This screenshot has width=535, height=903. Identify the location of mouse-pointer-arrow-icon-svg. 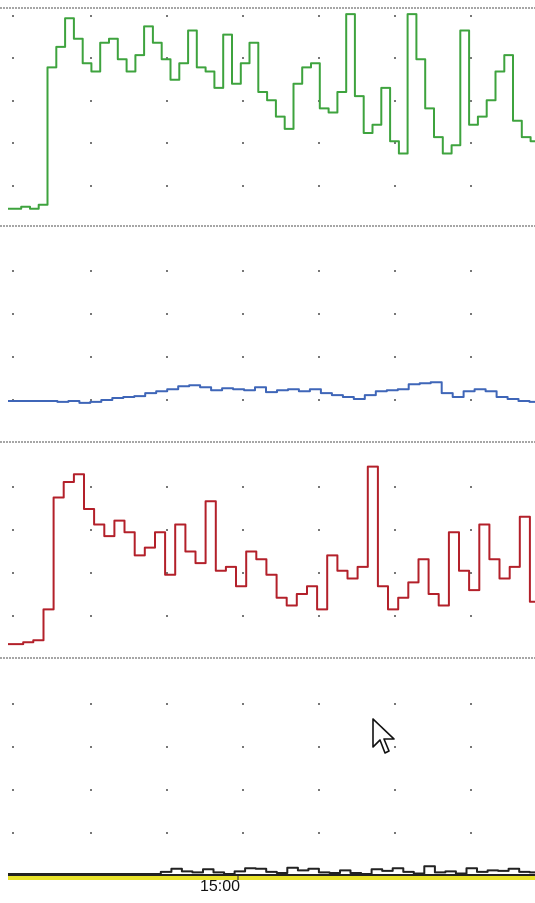
(383, 736).